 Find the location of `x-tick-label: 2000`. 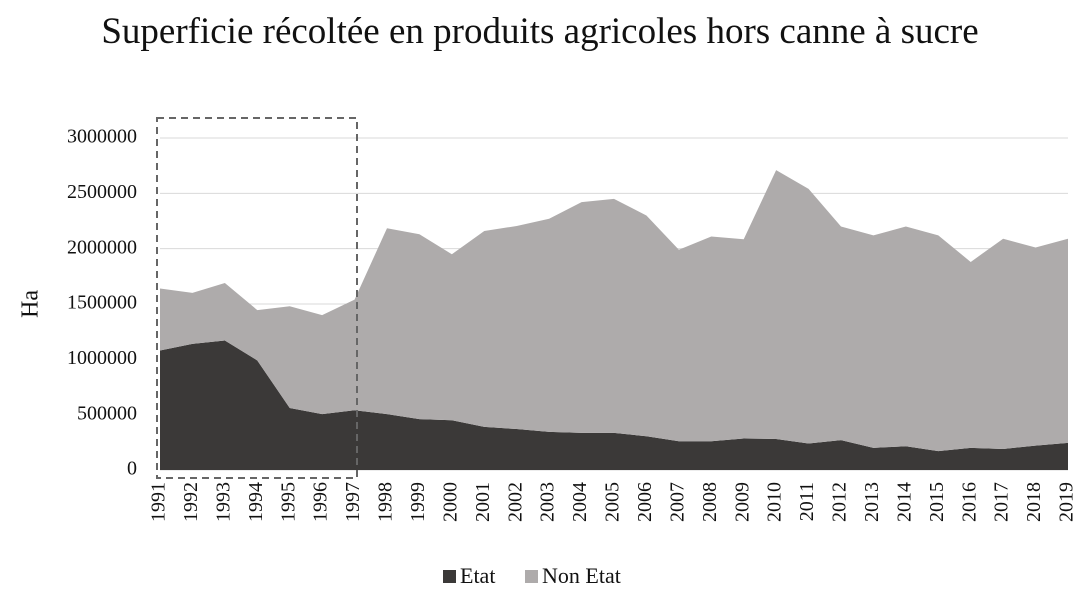

x-tick-label: 2000 is located at coordinates (450, 502).